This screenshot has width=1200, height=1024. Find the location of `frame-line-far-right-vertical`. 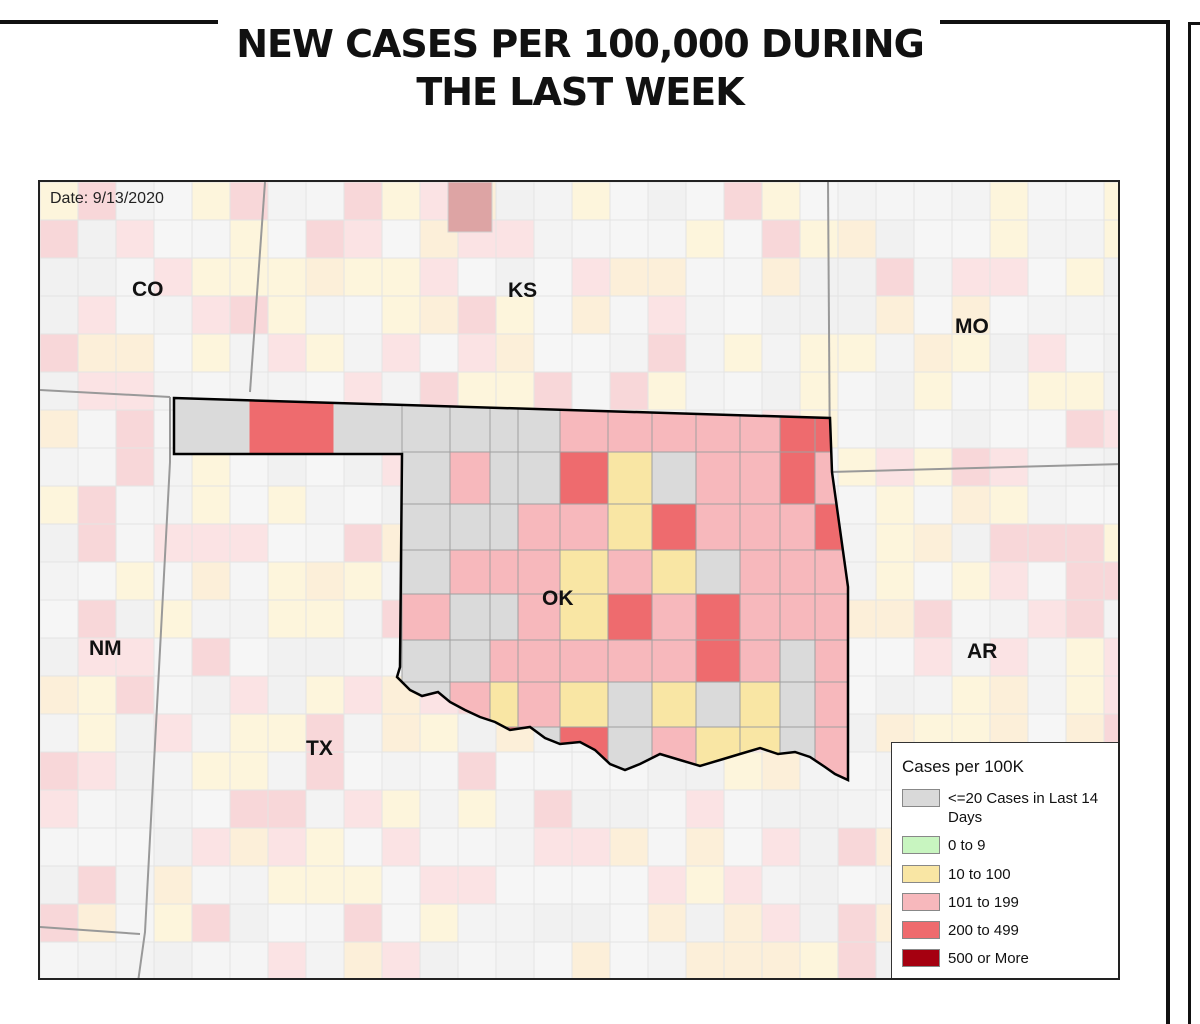

frame-line-far-right-vertical is located at coordinates (1189, 523).